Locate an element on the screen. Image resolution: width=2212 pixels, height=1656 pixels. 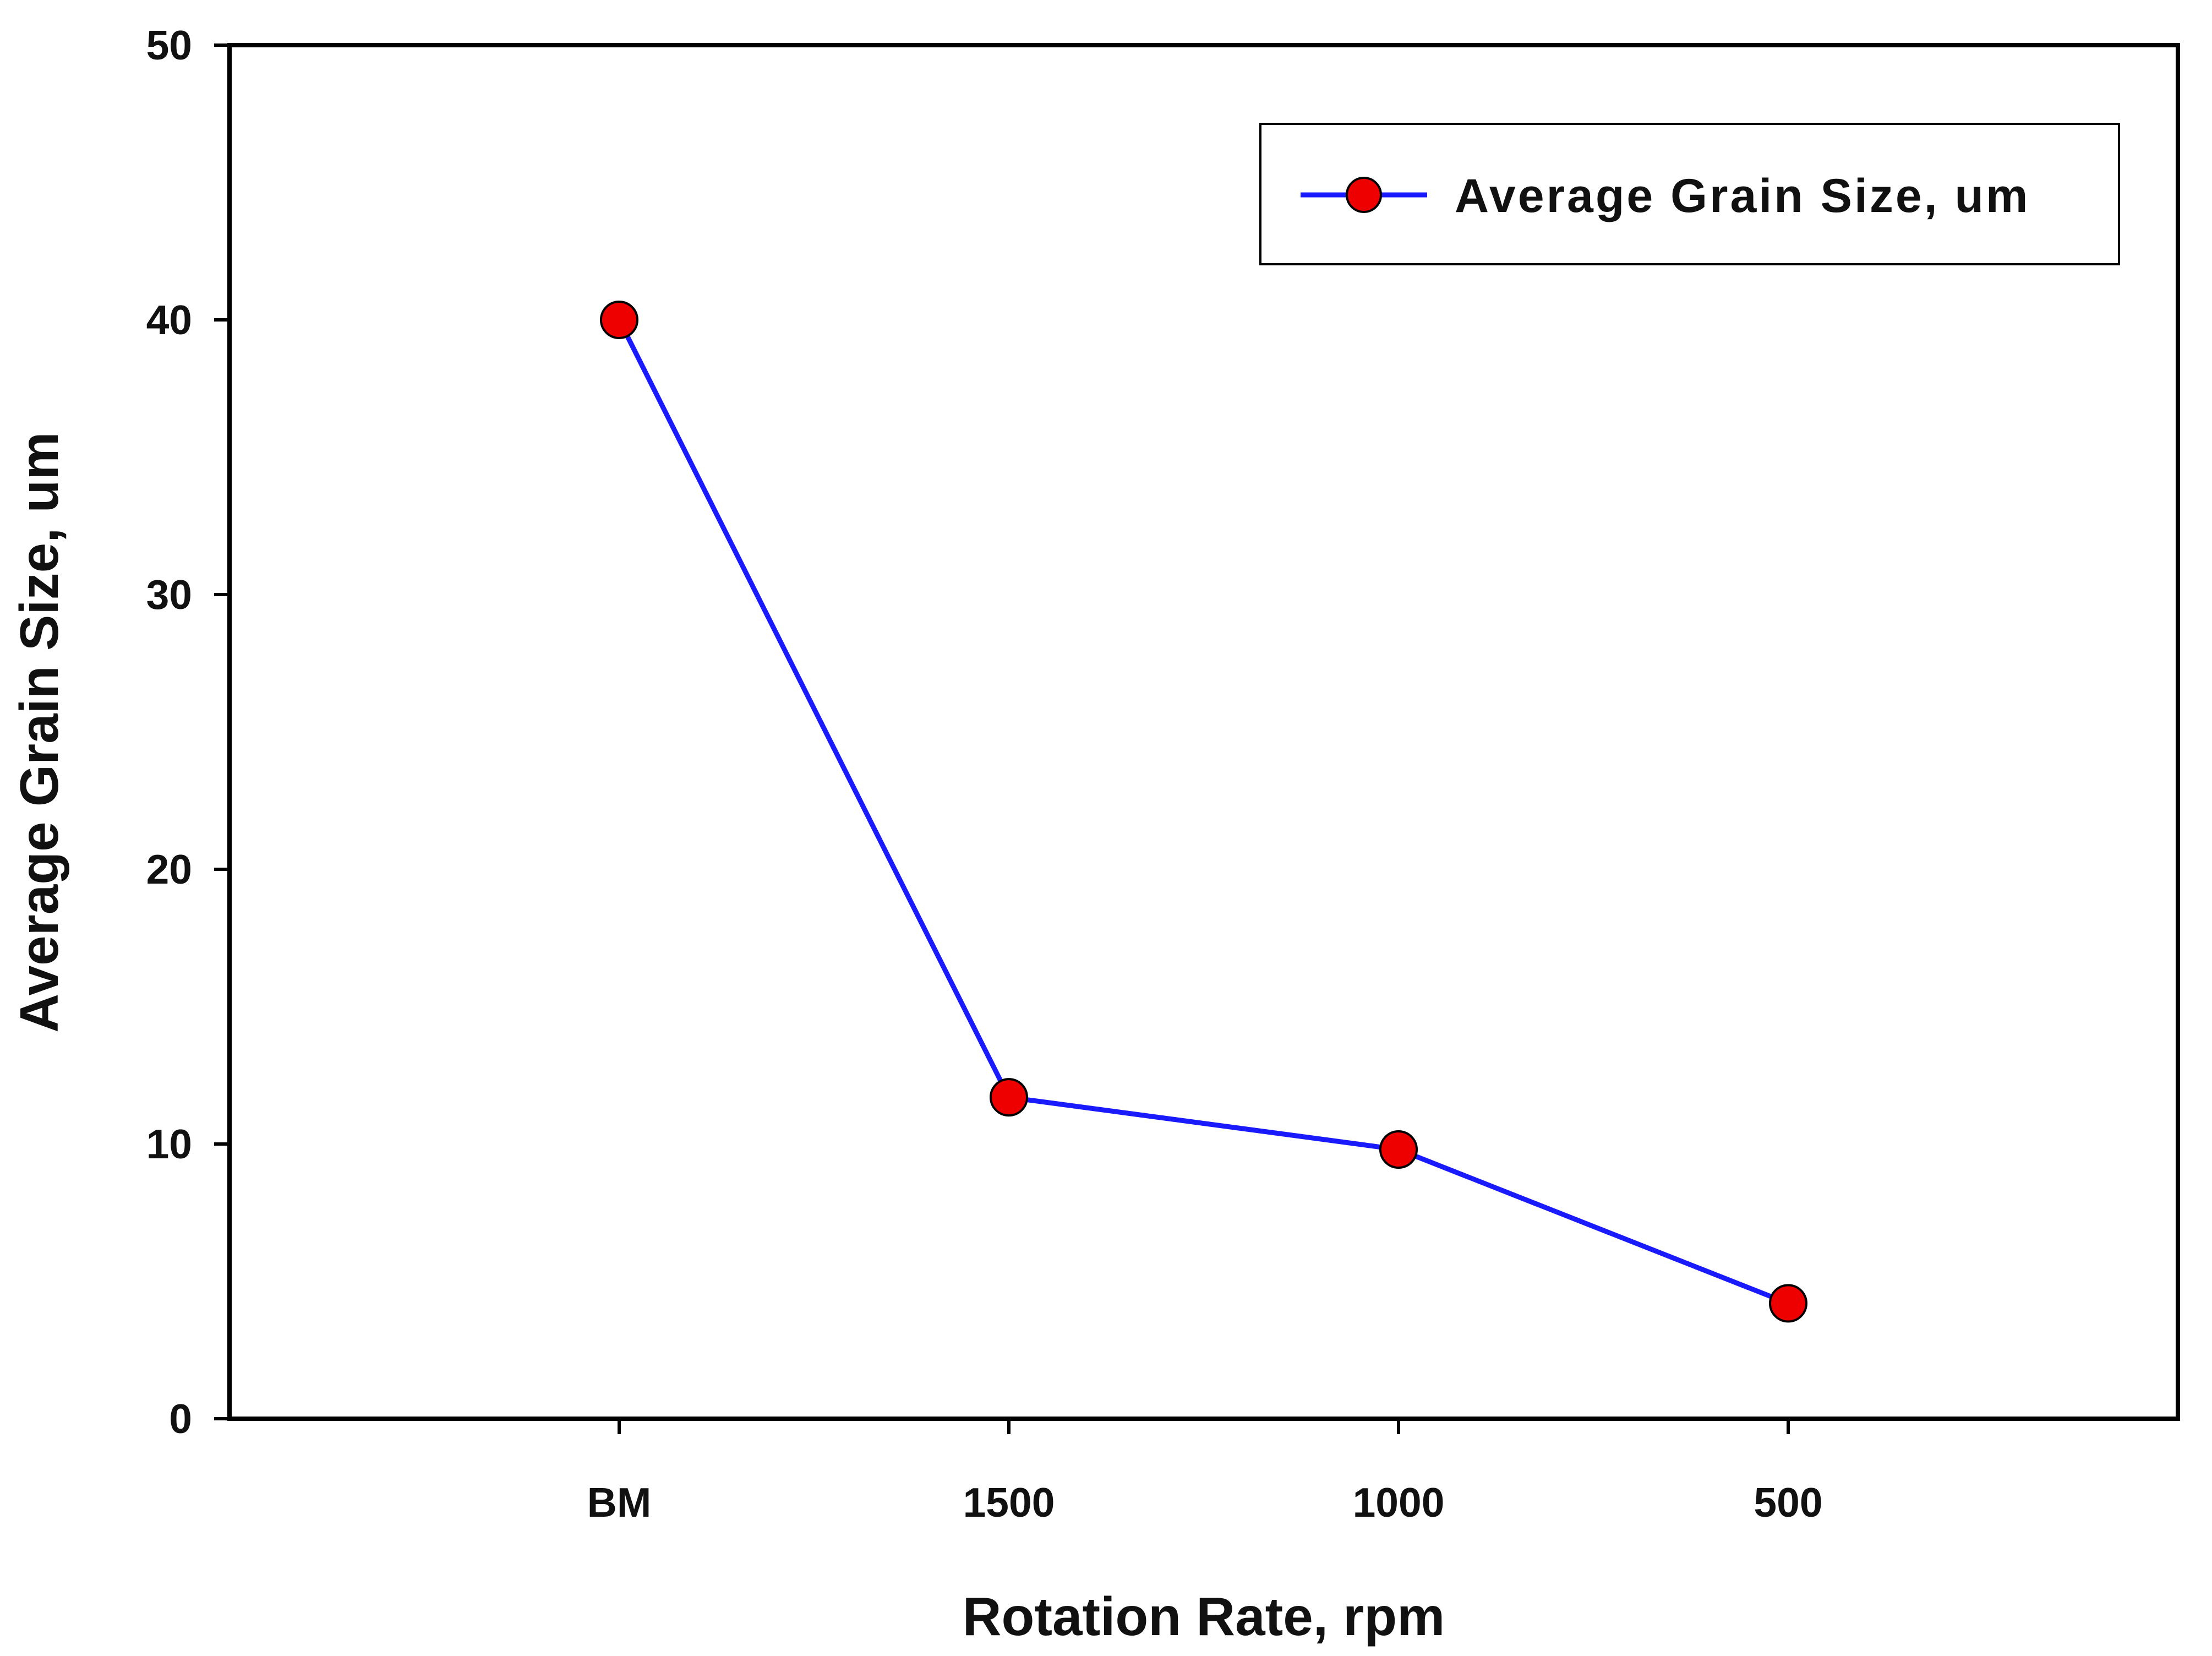
x-axis-title: Rotation Rate, rpm is located at coordinates (1204, 1616).